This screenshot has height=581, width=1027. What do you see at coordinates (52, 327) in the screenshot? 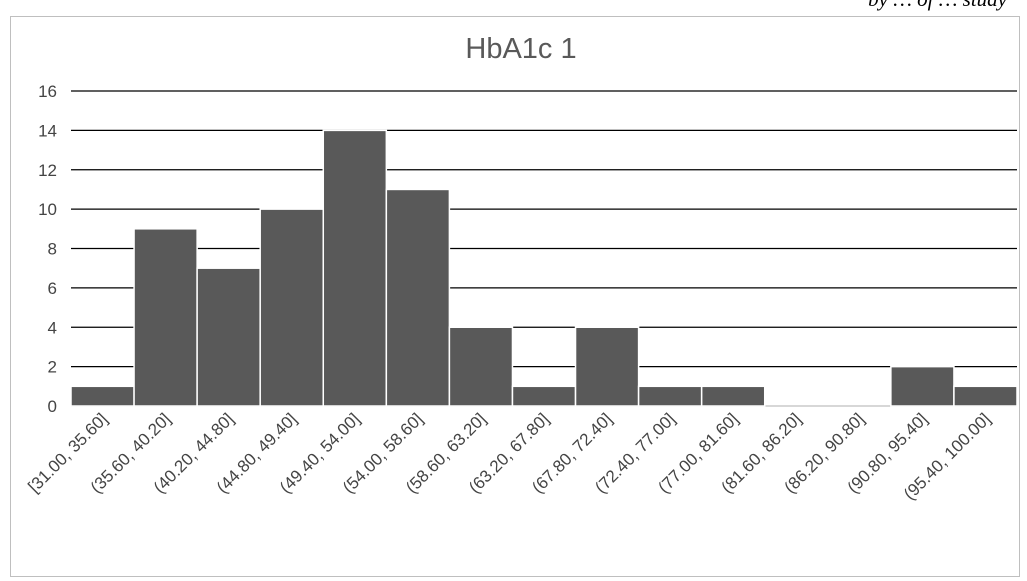
I see `y-tick-label: 4` at bounding box center [52, 327].